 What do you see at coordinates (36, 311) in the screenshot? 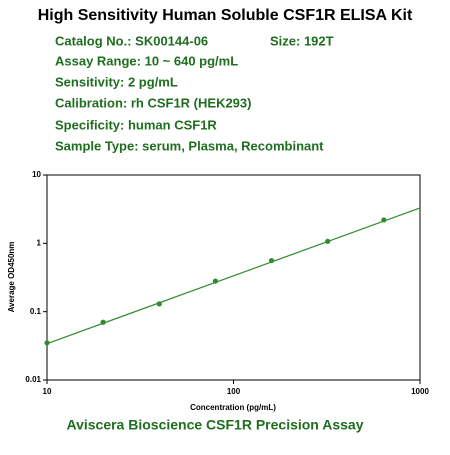
I see `y-tick-label: 0.1` at bounding box center [36, 311].